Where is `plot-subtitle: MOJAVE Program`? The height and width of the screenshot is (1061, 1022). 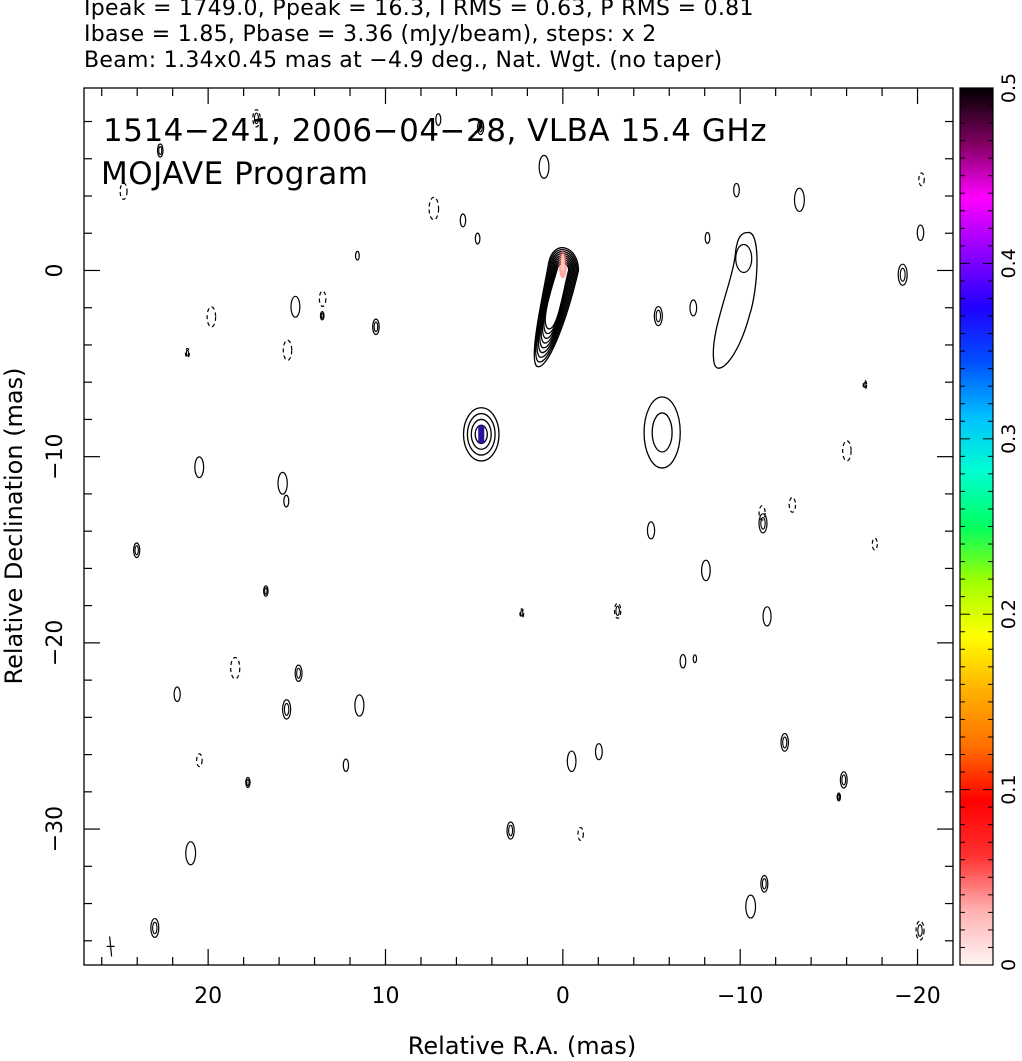 plot-subtitle: MOJAVE Program is located at coordinates (234, 174).